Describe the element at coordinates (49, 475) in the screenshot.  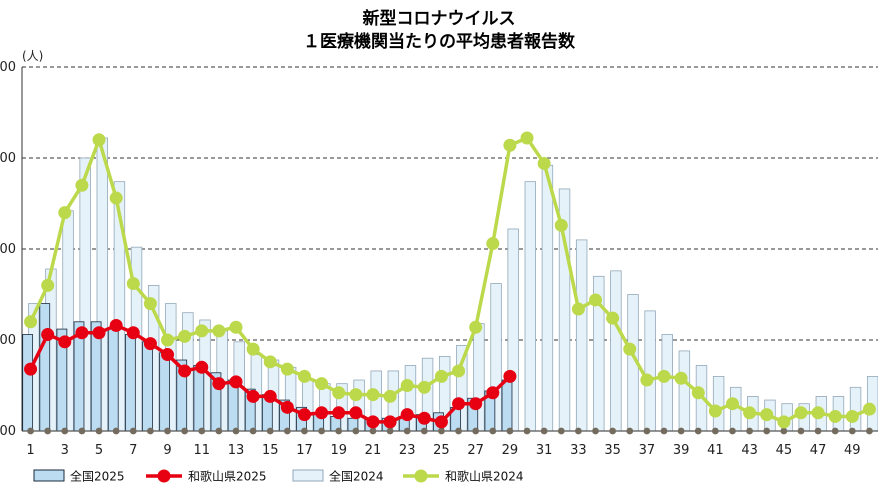
I see `legend-national-2025-swatch` at that location.